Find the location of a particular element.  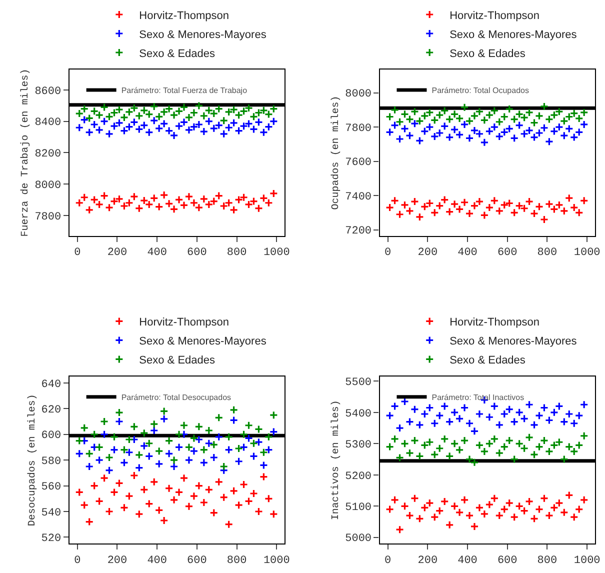

y-tick-label: 600 is located at coordinates (51, 436).